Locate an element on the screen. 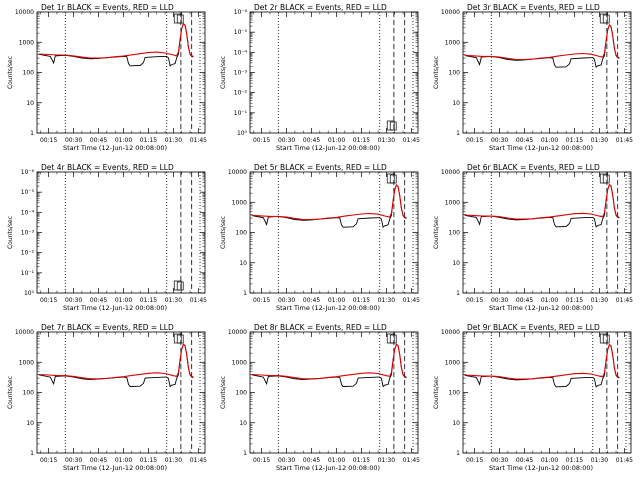 Image resolution: width=640 pixels, height=480 pixels. y-tick-label: 10⁻⁶ is located at coordinates (241, 12).